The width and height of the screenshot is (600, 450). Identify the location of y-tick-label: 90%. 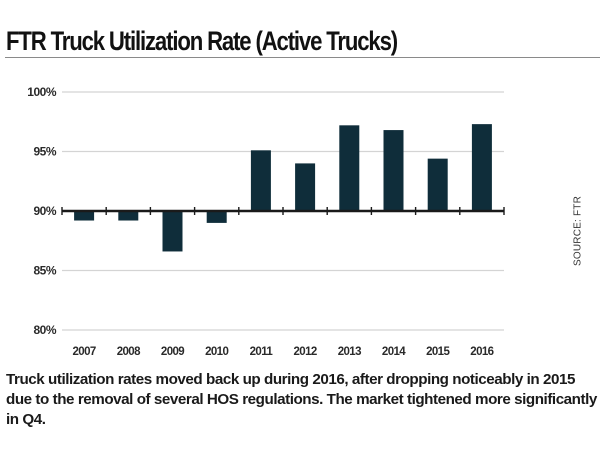
(44, 211).